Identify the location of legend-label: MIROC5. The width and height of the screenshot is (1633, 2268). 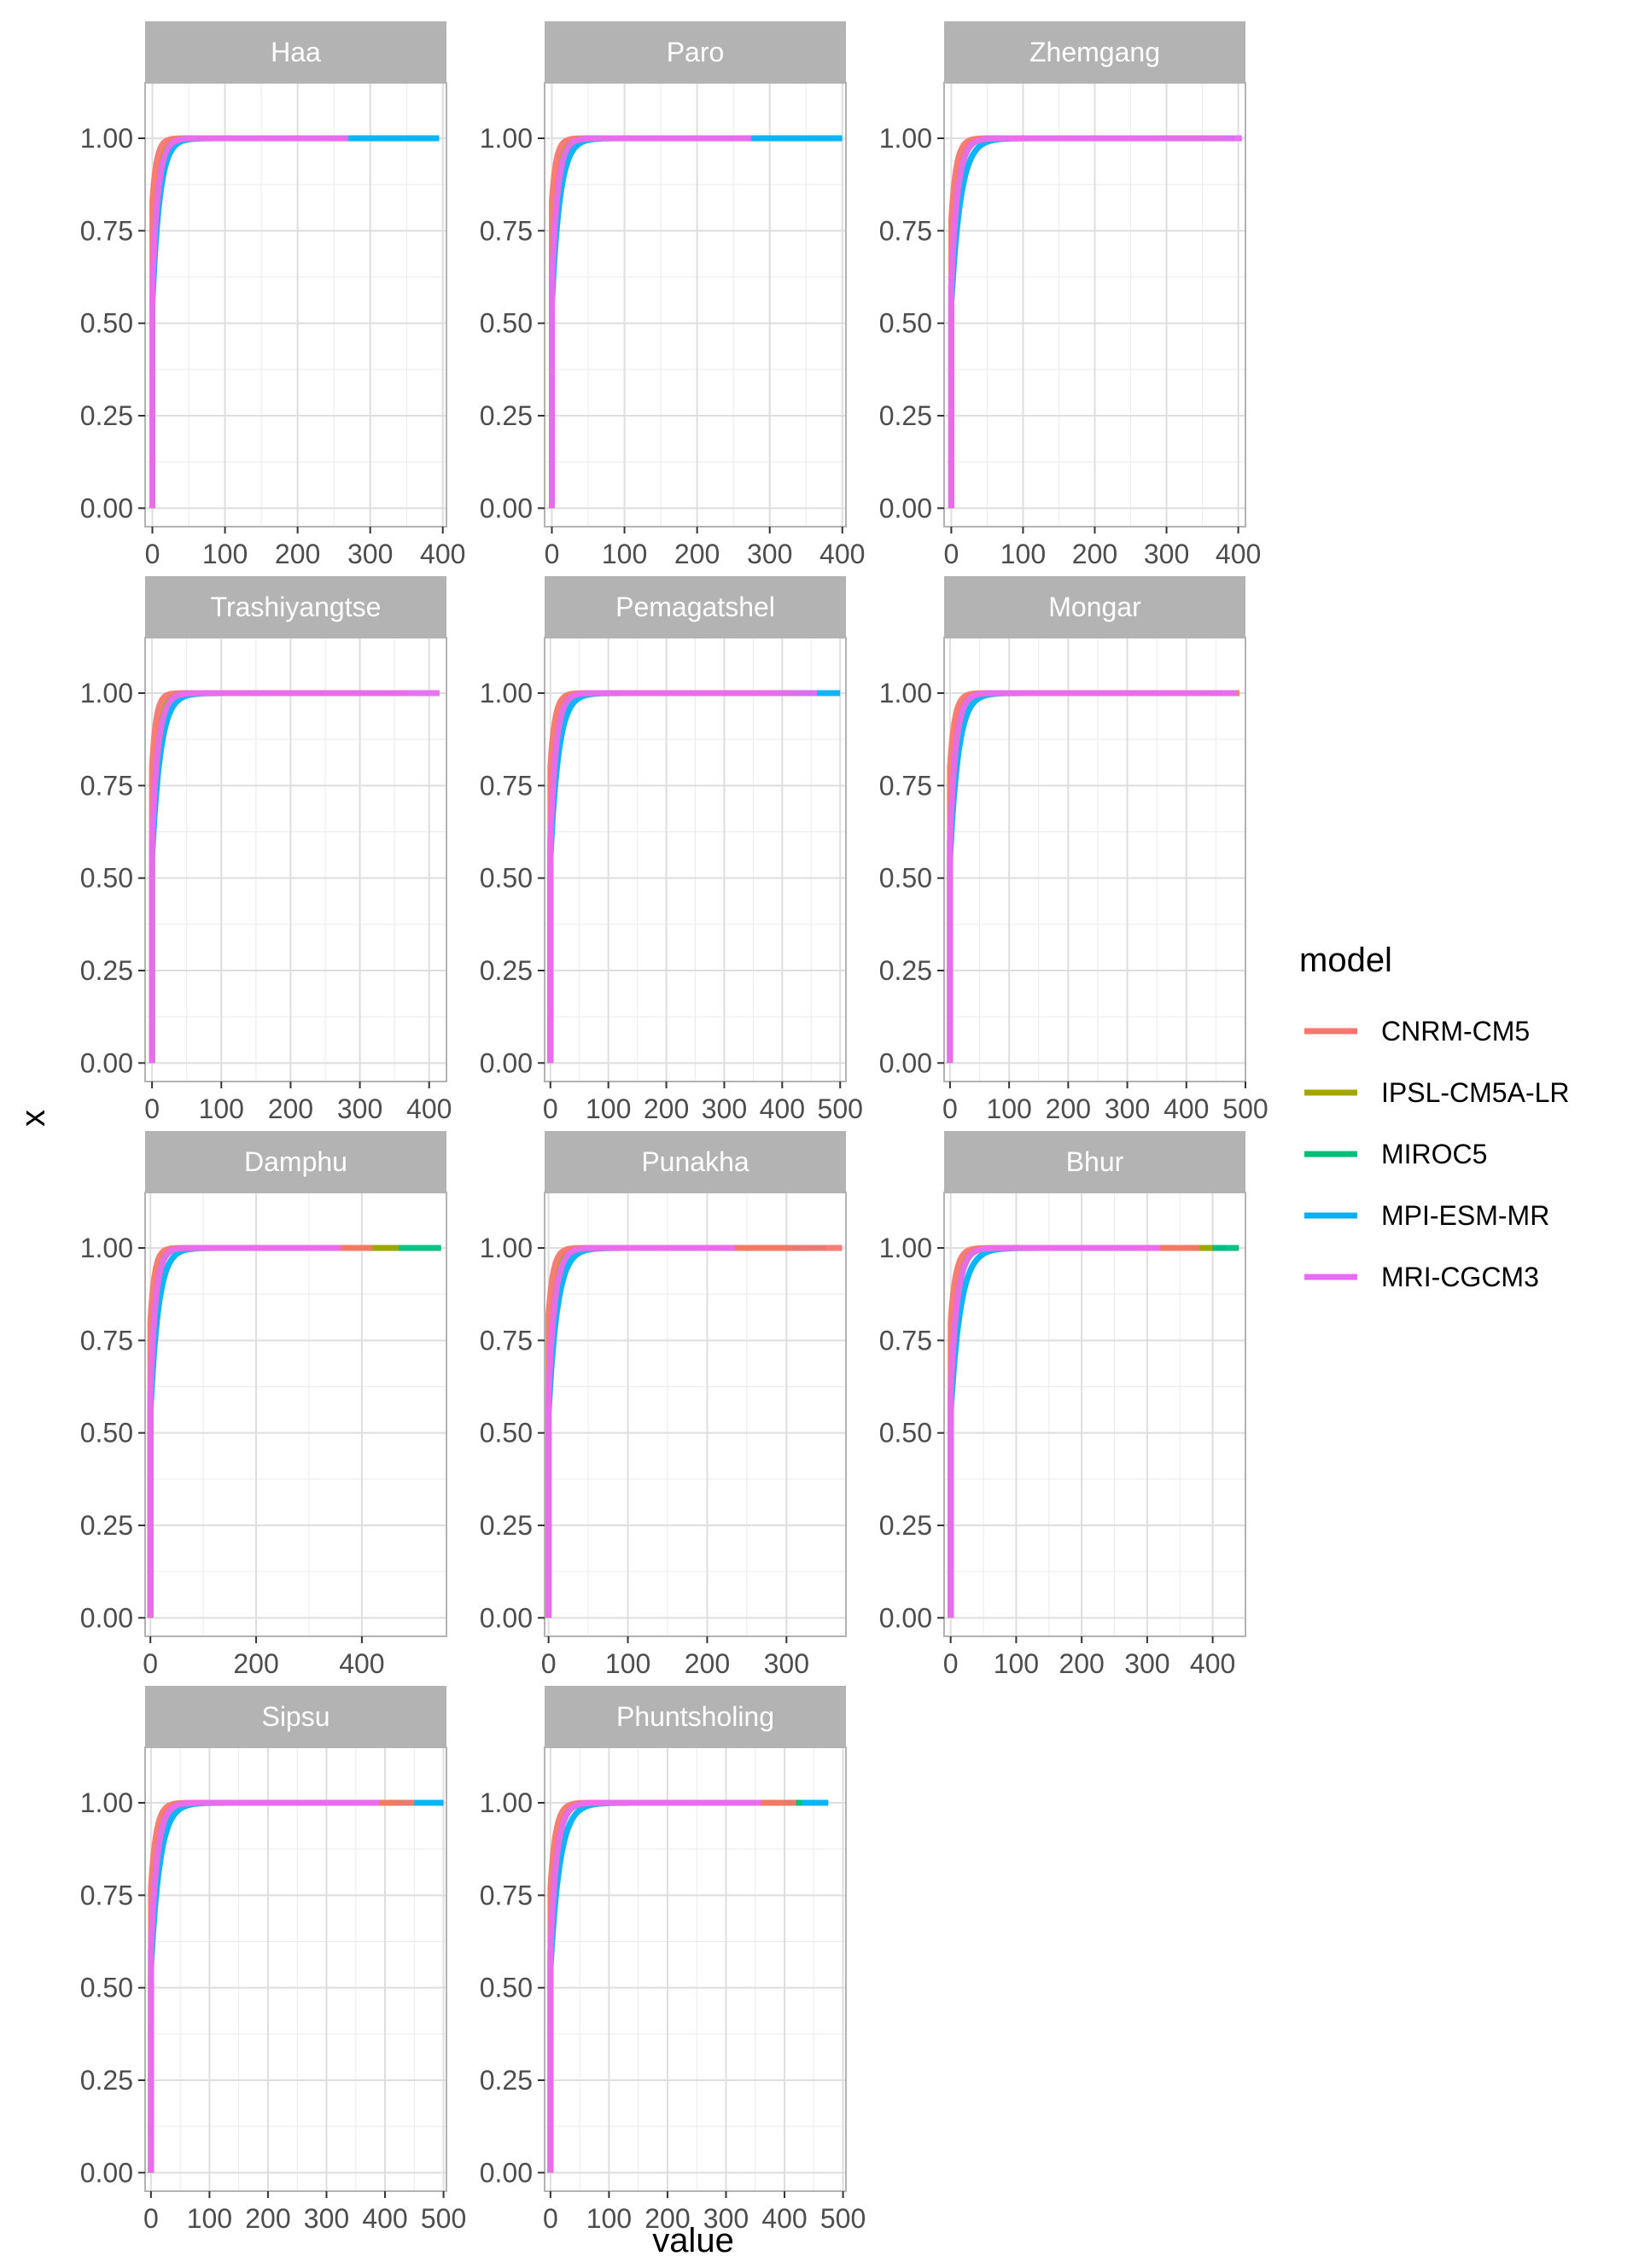
(1434, 1154).